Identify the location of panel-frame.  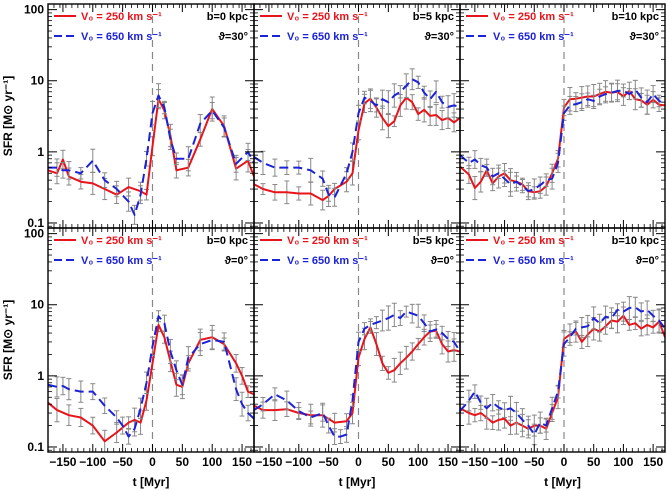
(562, 340).